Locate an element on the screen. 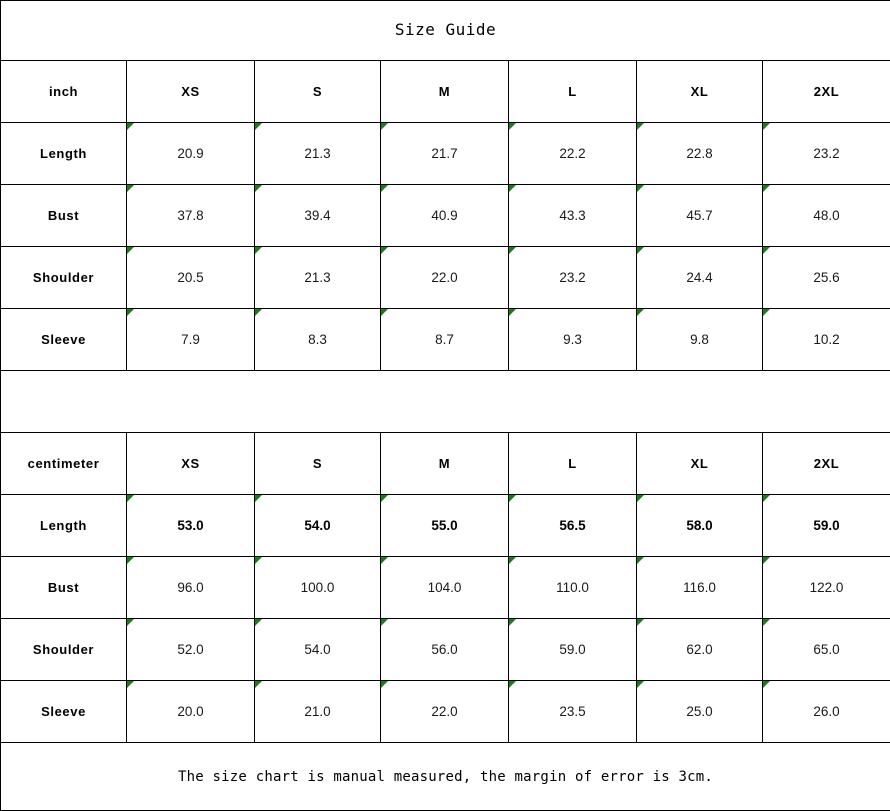  size-column-label: XS is located at coordinates (190, 463).